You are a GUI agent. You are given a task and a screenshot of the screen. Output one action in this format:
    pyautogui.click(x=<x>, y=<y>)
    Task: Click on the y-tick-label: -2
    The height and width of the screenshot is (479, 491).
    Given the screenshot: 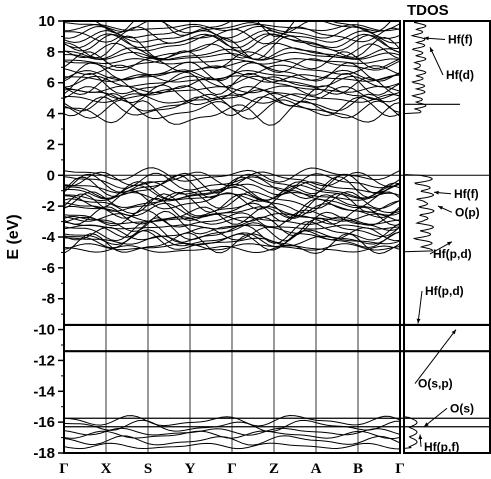 What is the action you would take?
    pyautogui.click(x=48, y=206)
    